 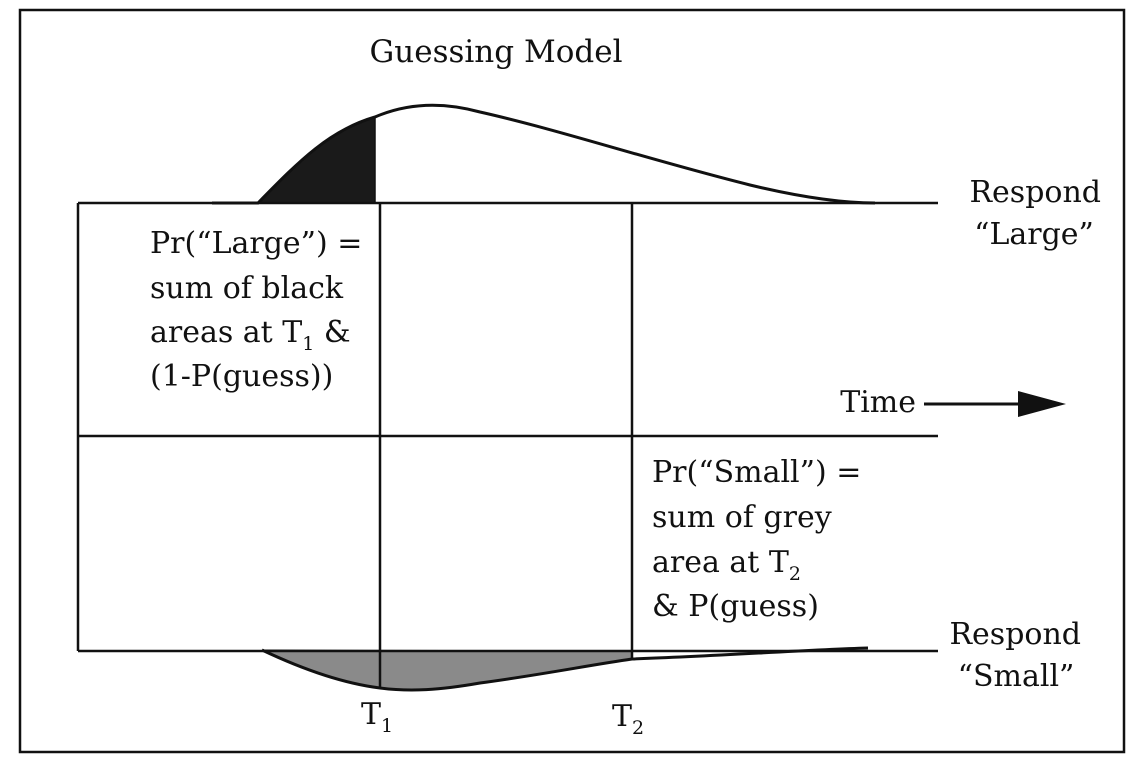 I want to click on t1-label: T1, so click(x=377, y=717).